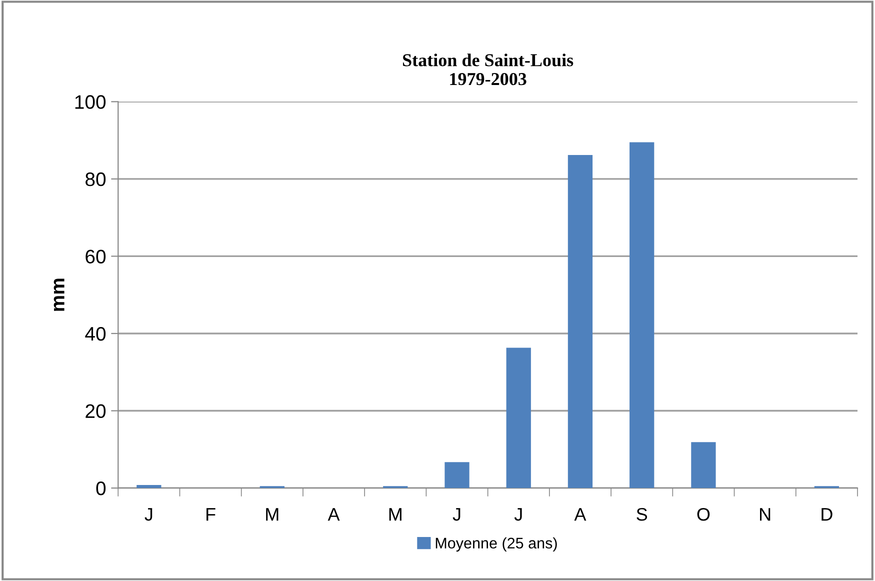  Describe the element at coordinates (90, 102) in the screenshot. I see `y-tick-label: 100` at that location.